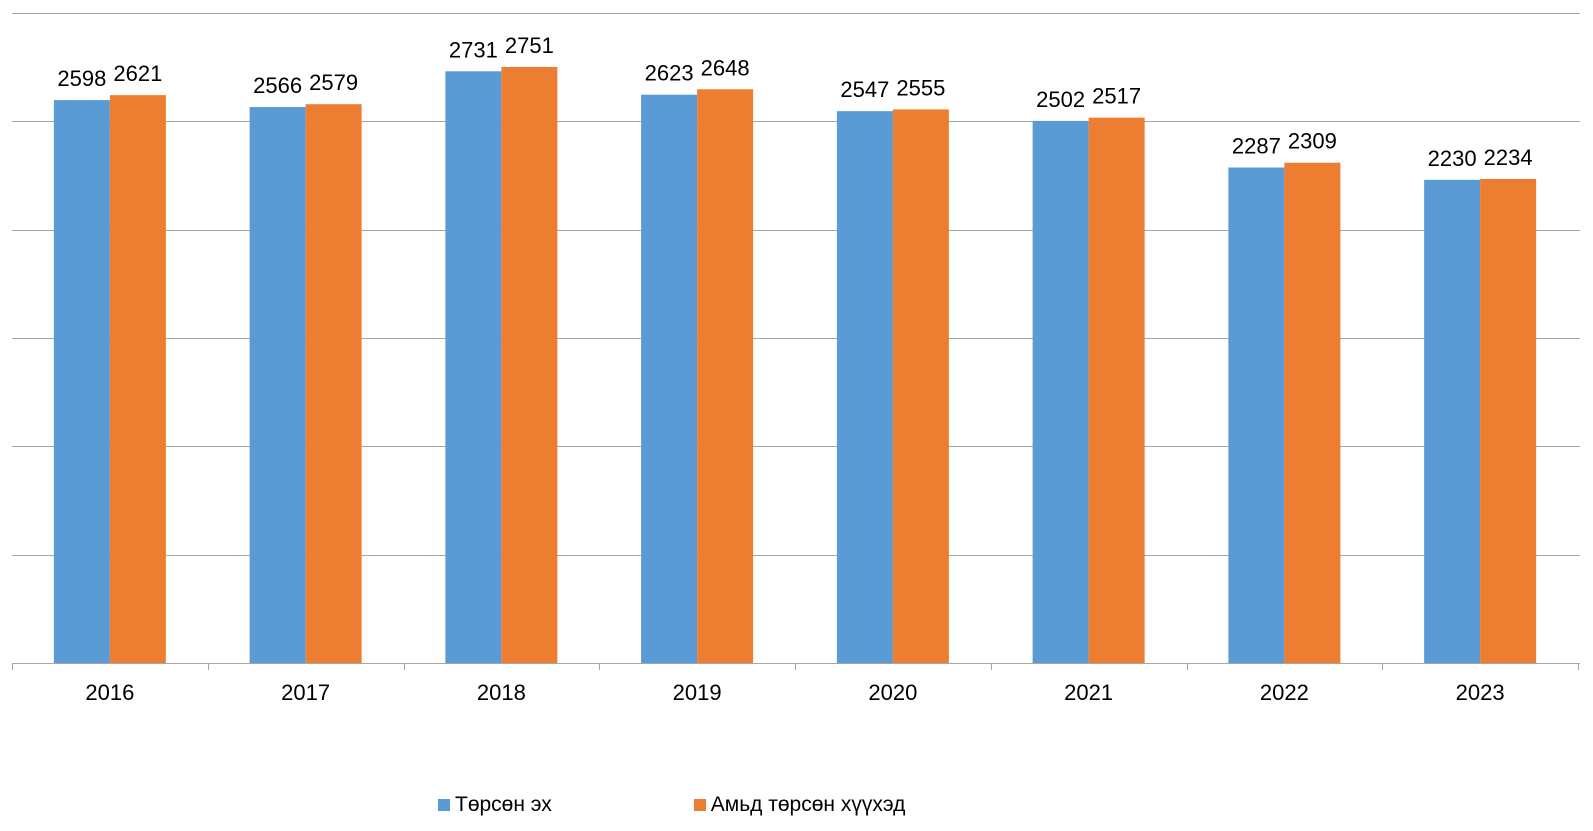 Image resolution: width=1593 pixels, height=831 pixels. What do you see at coordinates (1060, 99) in the screenshot?
I see `data-label: 2502` at bounding box center [1060, 99].